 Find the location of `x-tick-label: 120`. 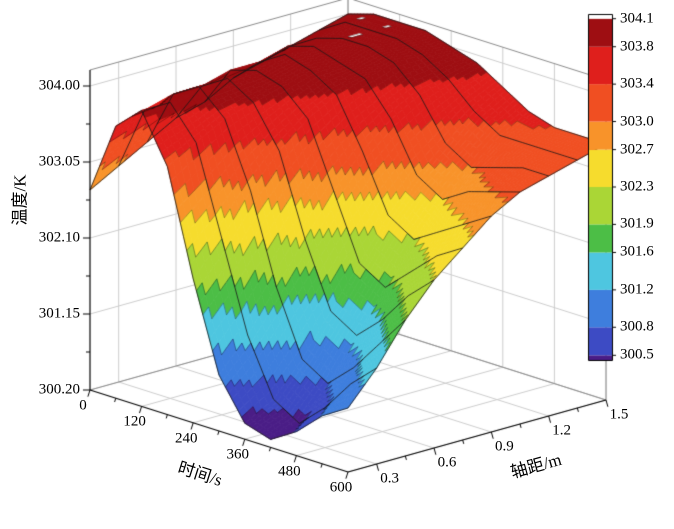

x-tick-label: 120 is located at coordinates (134, 421).